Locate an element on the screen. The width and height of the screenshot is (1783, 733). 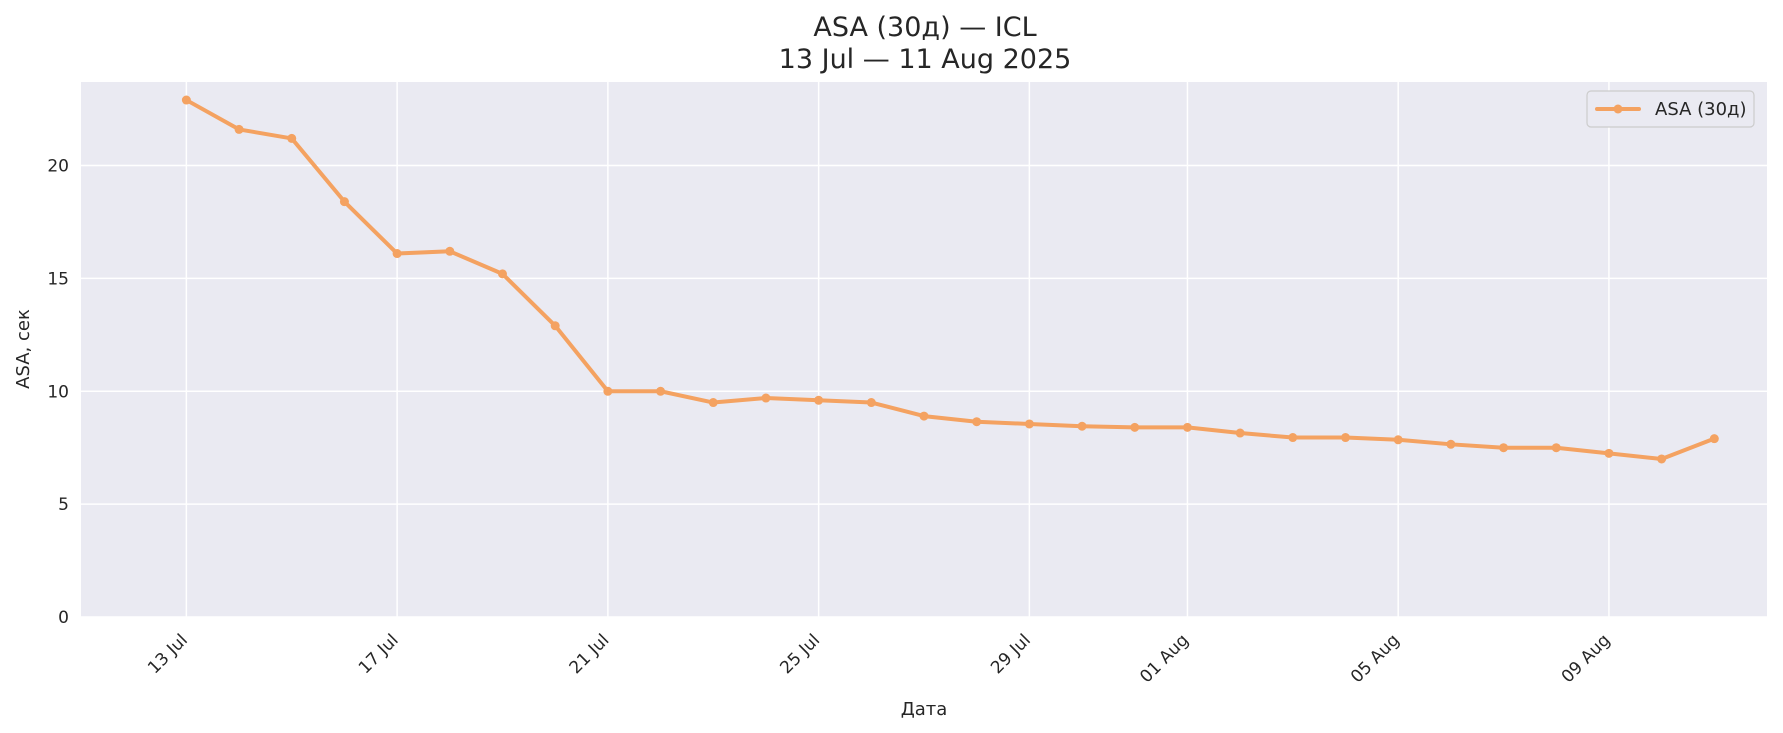
x-tick-label: 13 Jul is located at coordinates (168, 654).